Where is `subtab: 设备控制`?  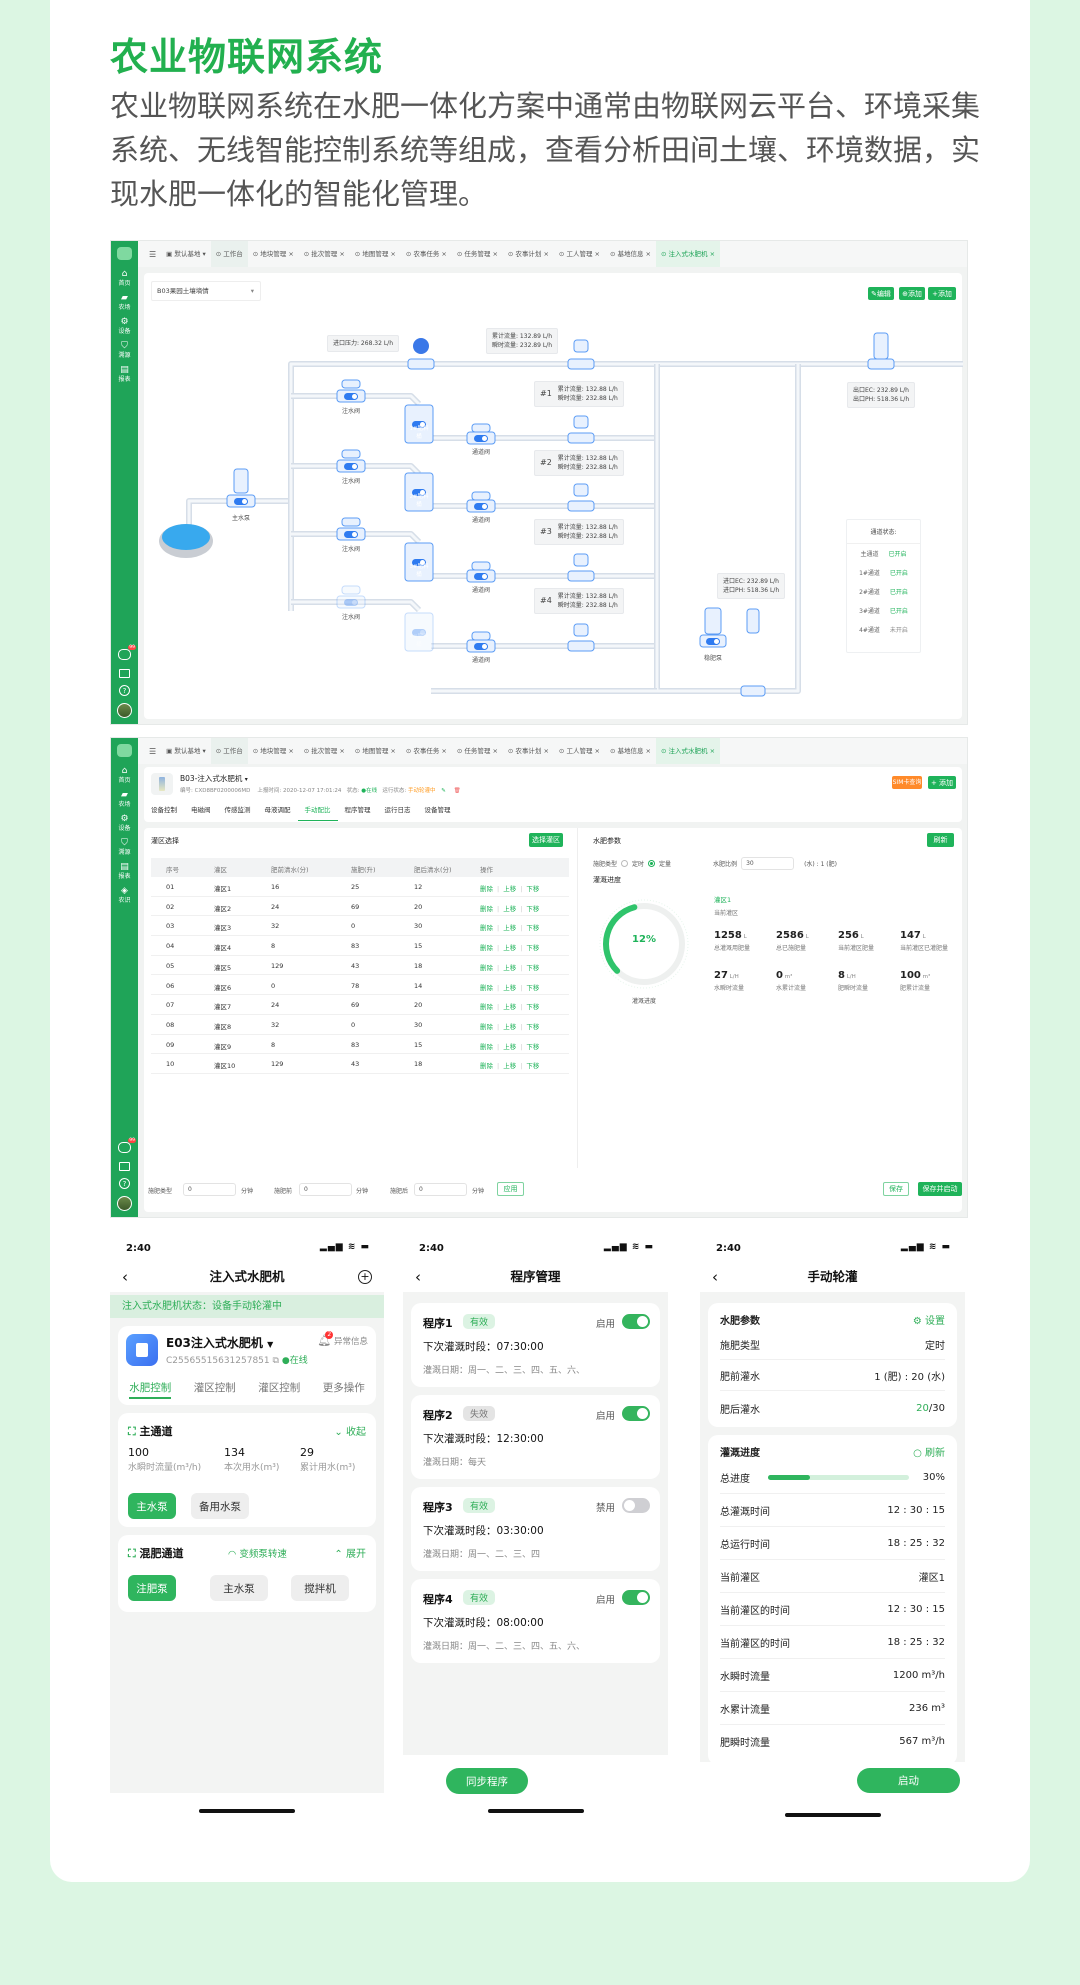 subtab: 设备控制 is located at coordinates (164, 810).